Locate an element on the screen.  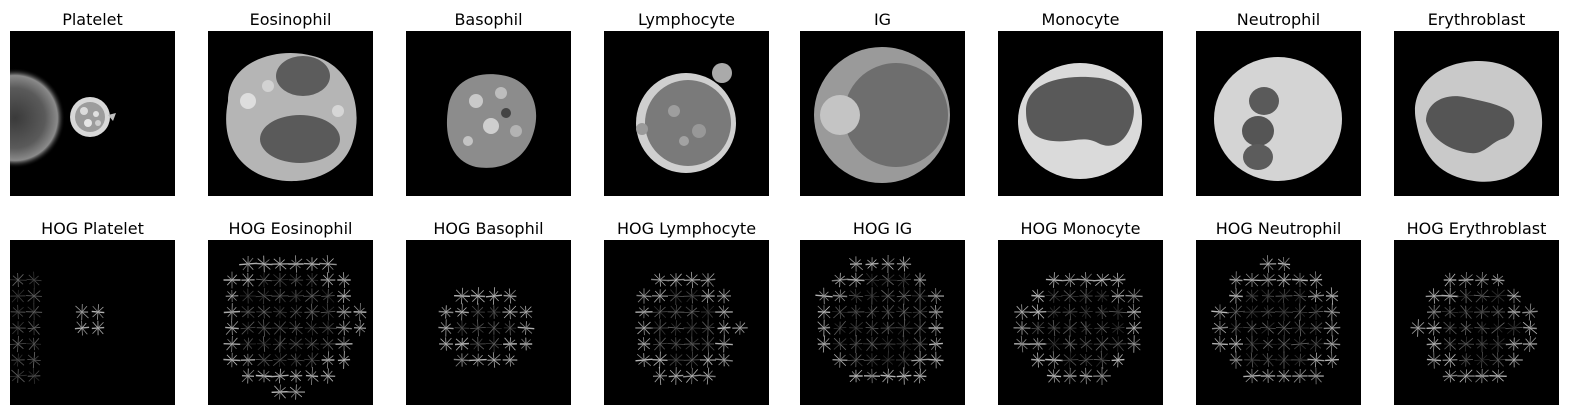
eosinophil-cell-image is located at coordinates (290, 113).